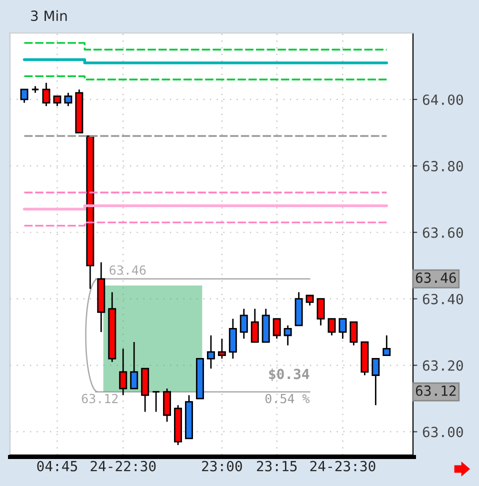 The width and height of the screenshot is (479, 486). Describe the element at coordinates (57, 466) in the screenshot. I see `x-tick-label: 04:45` at that location.